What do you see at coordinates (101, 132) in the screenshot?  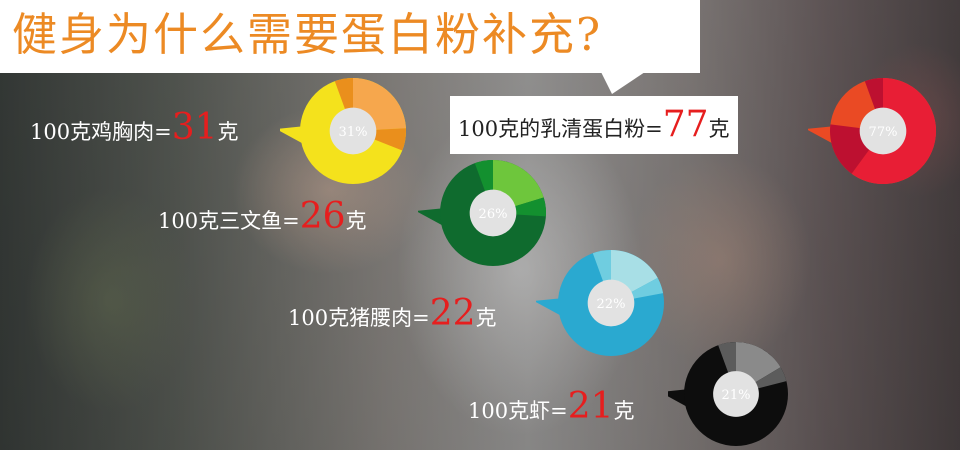 I see `label-prefix: 100克鸡胸肉=` at bounding box center [101, 132].